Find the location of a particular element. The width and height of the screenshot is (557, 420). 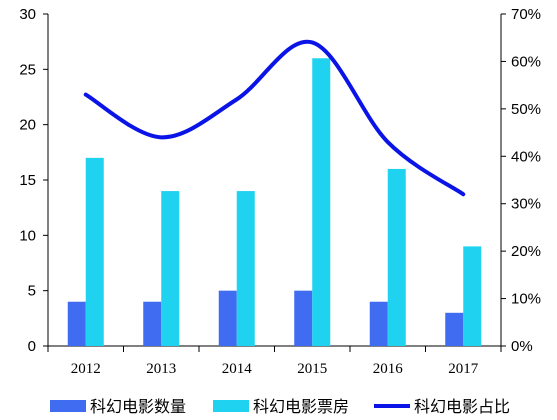

legend-label: 科幻电影票房 is located at coordinates (301, 406).